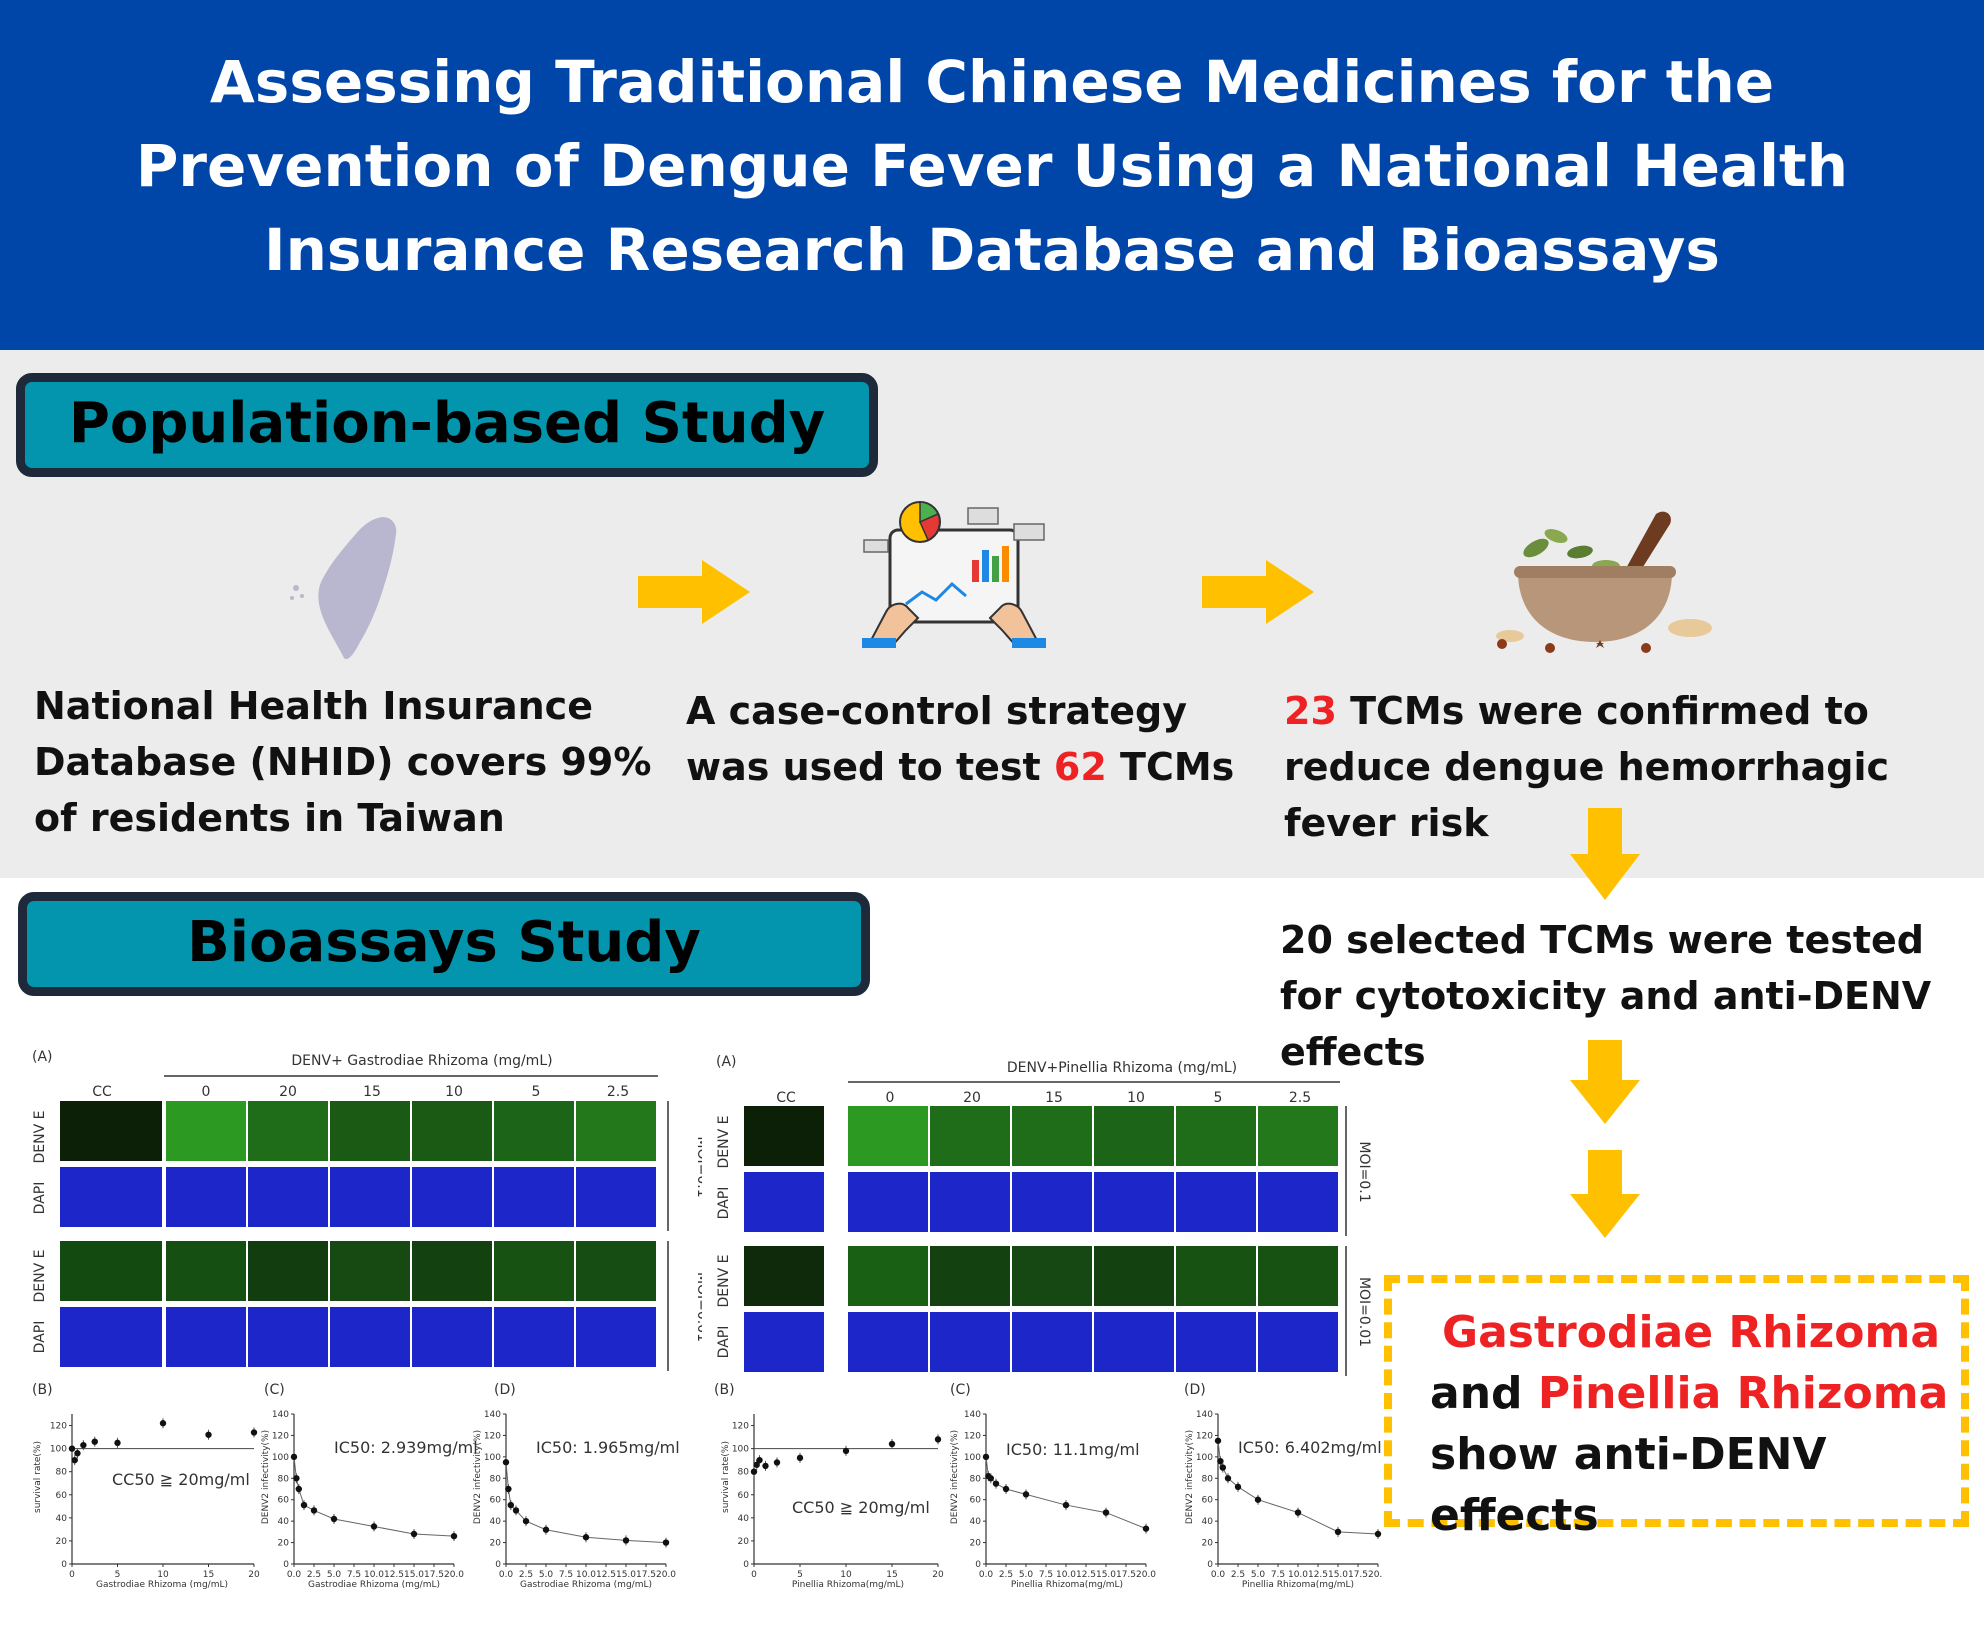 The image size is (1984, 1643). What do you see at coordinates (1080, 767) in the screenshot?
I see `tcm-count-62: 62` at bounding box center [1080, 767].